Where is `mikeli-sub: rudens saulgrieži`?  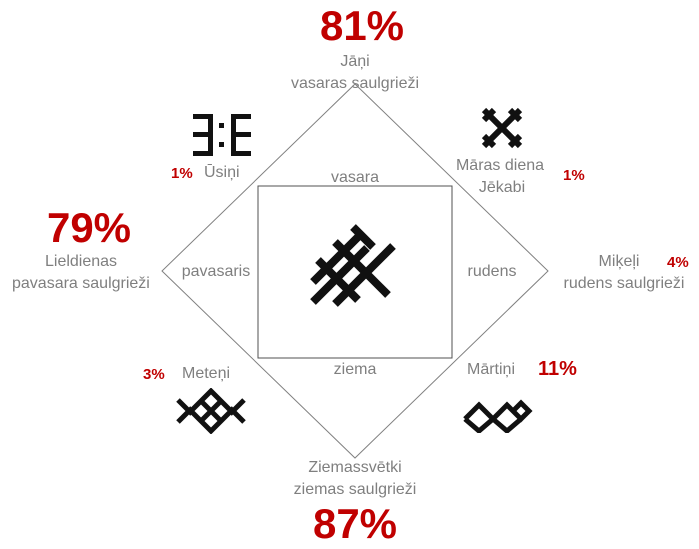
mikeli-sub: rudens saulgrieži is located at coordinates (624, 283).